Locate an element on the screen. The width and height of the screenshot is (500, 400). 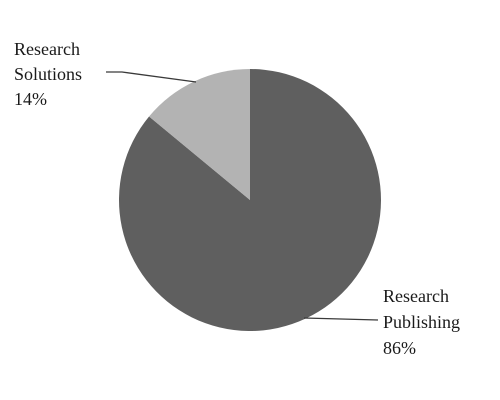
label-research-solutions-percent: 14% is located at coordinates (30, 99).